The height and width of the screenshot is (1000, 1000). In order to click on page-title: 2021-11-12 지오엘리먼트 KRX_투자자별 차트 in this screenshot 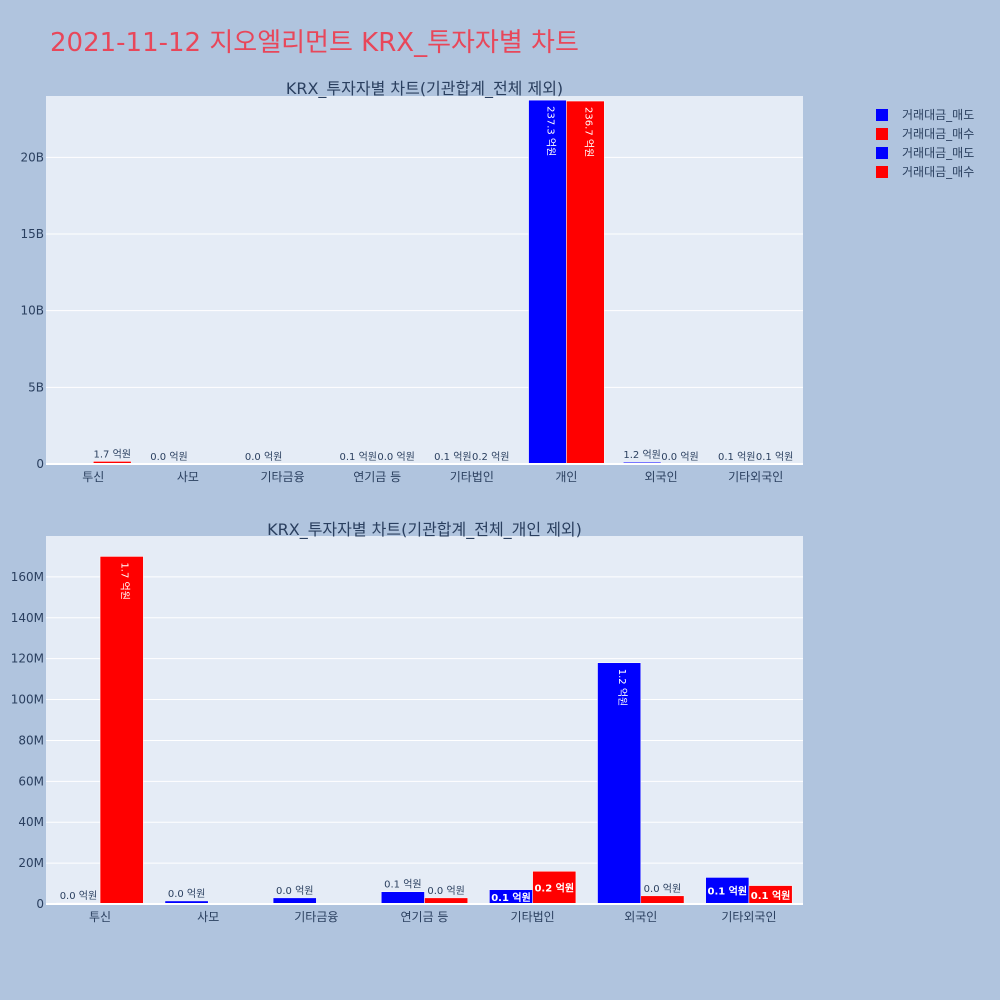, I will do `click(314, 43)`.